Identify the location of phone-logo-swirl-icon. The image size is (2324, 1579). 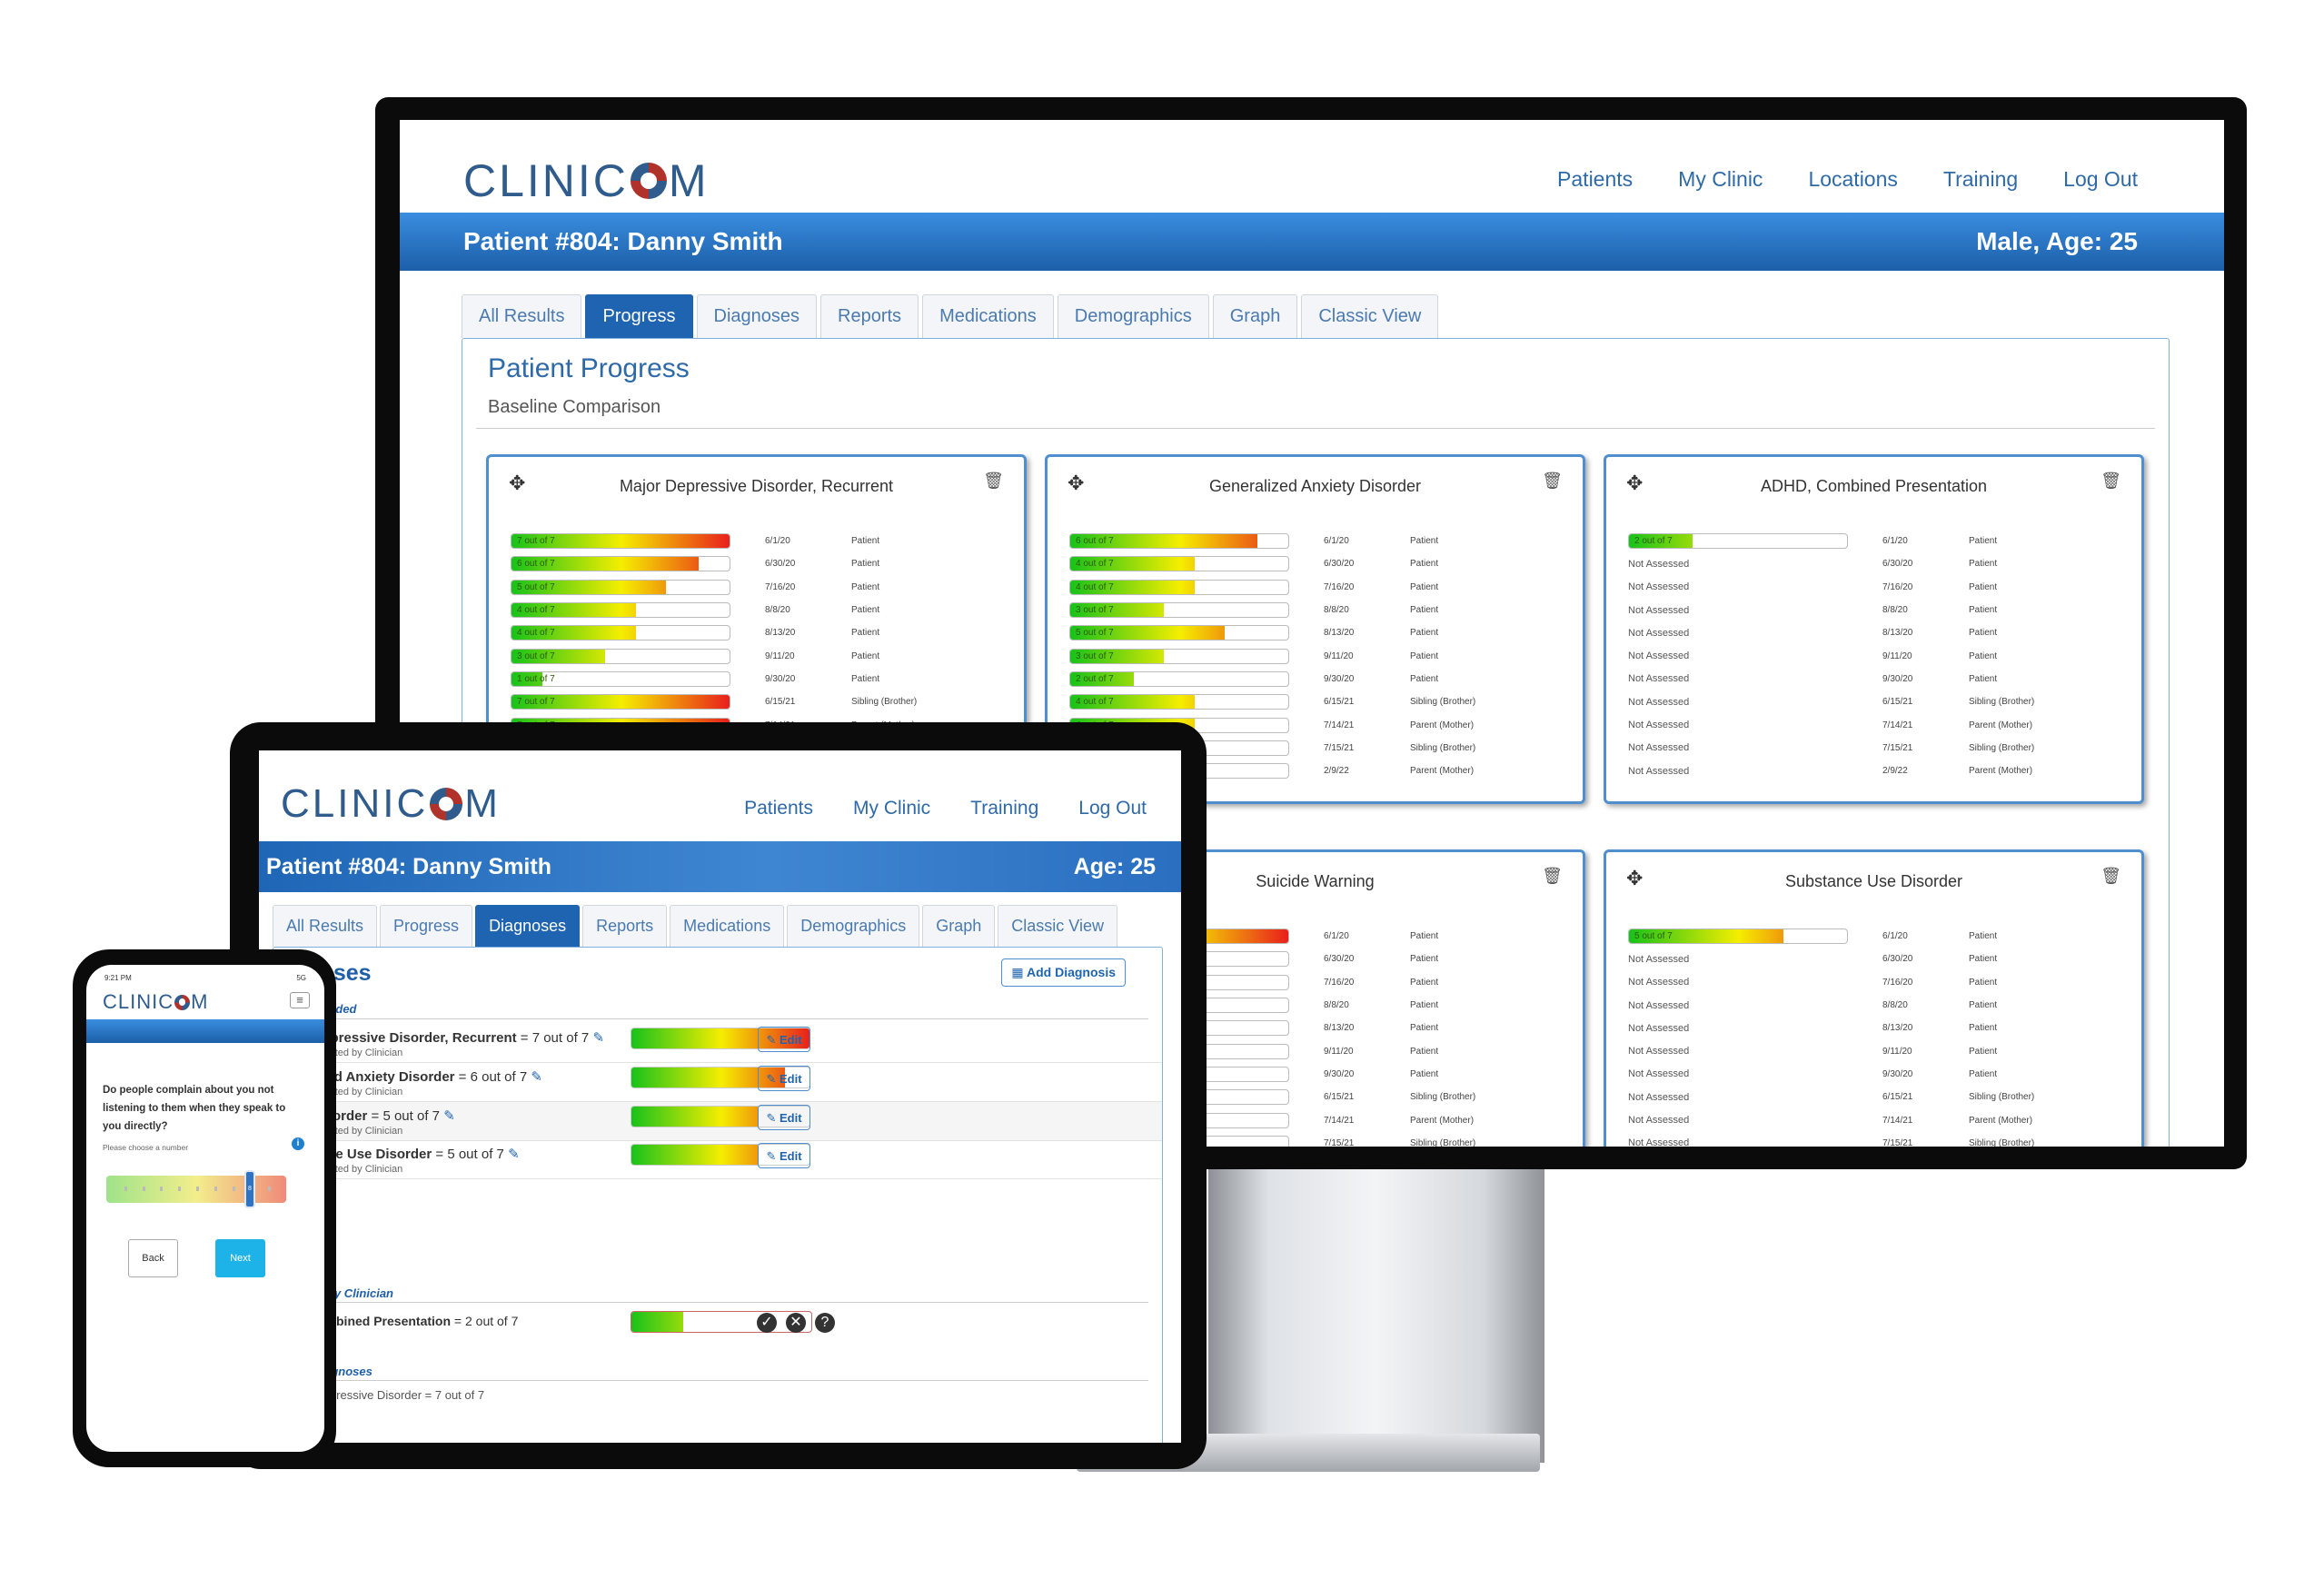
(182, 1002).